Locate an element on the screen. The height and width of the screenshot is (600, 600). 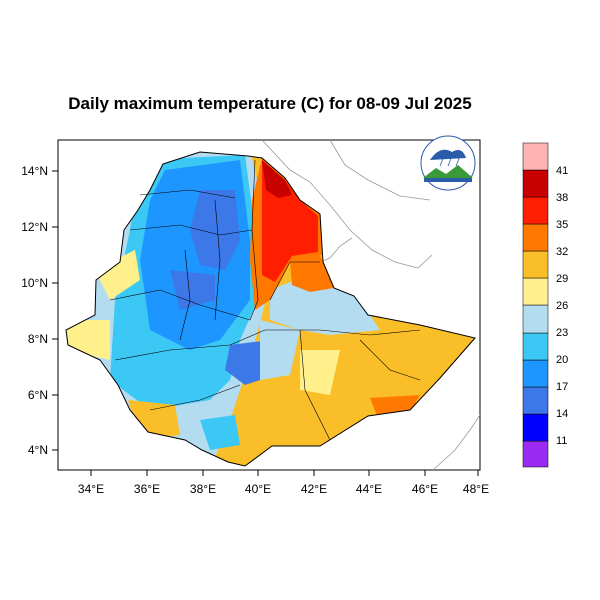
y-tick-label: 10°N is located at coordinates (34, 283).